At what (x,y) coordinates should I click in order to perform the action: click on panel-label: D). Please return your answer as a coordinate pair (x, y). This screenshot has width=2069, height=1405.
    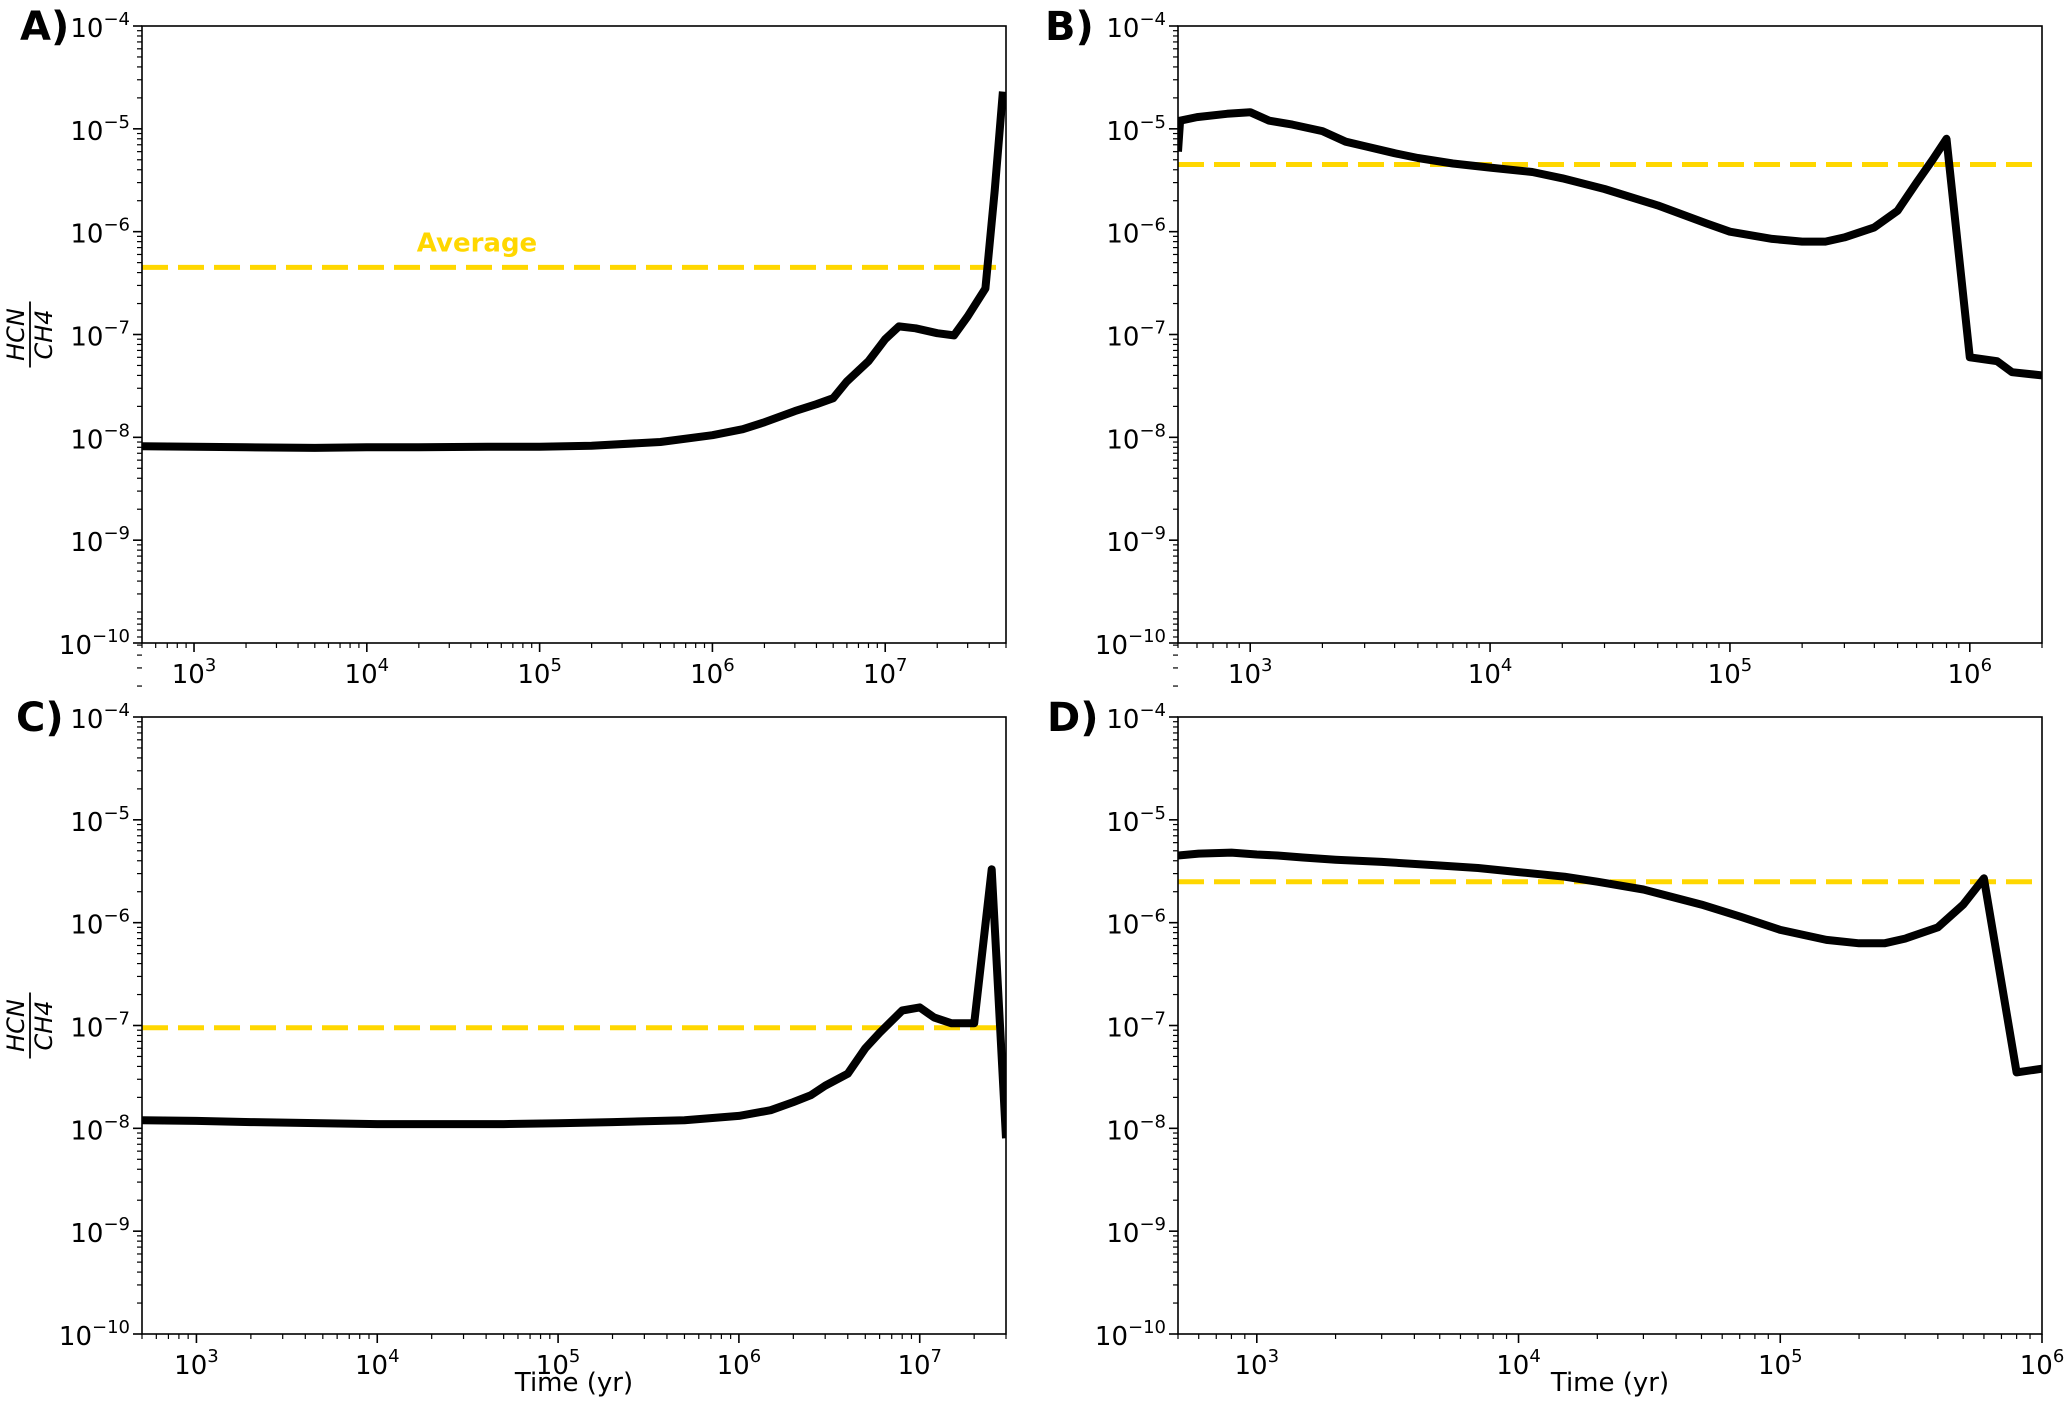
    Looking at the image, I should click on (1072, 718).